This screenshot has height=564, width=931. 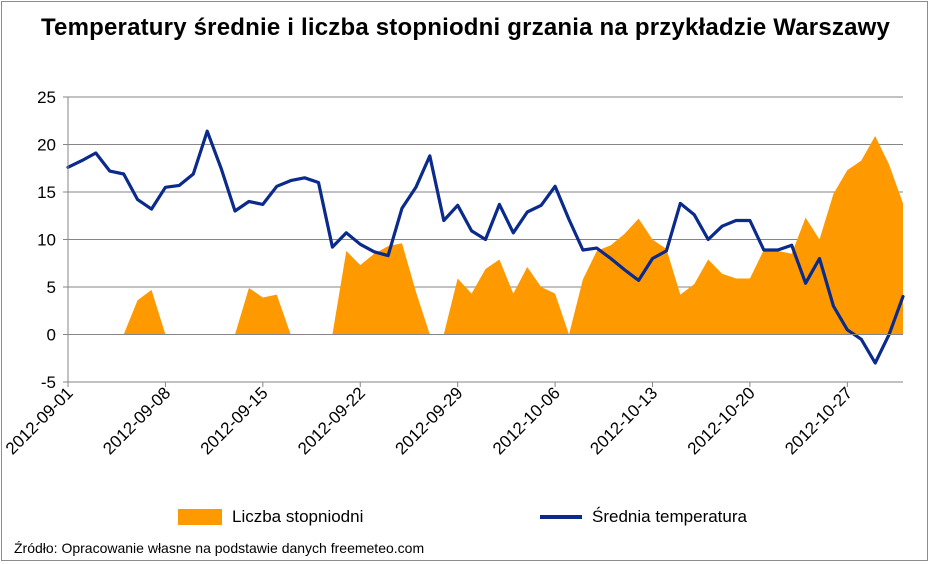 What do you see at coordinates (48, 382) in the screenshot?
I see `y-tick-label: -5` at bounding box center [48, 382].